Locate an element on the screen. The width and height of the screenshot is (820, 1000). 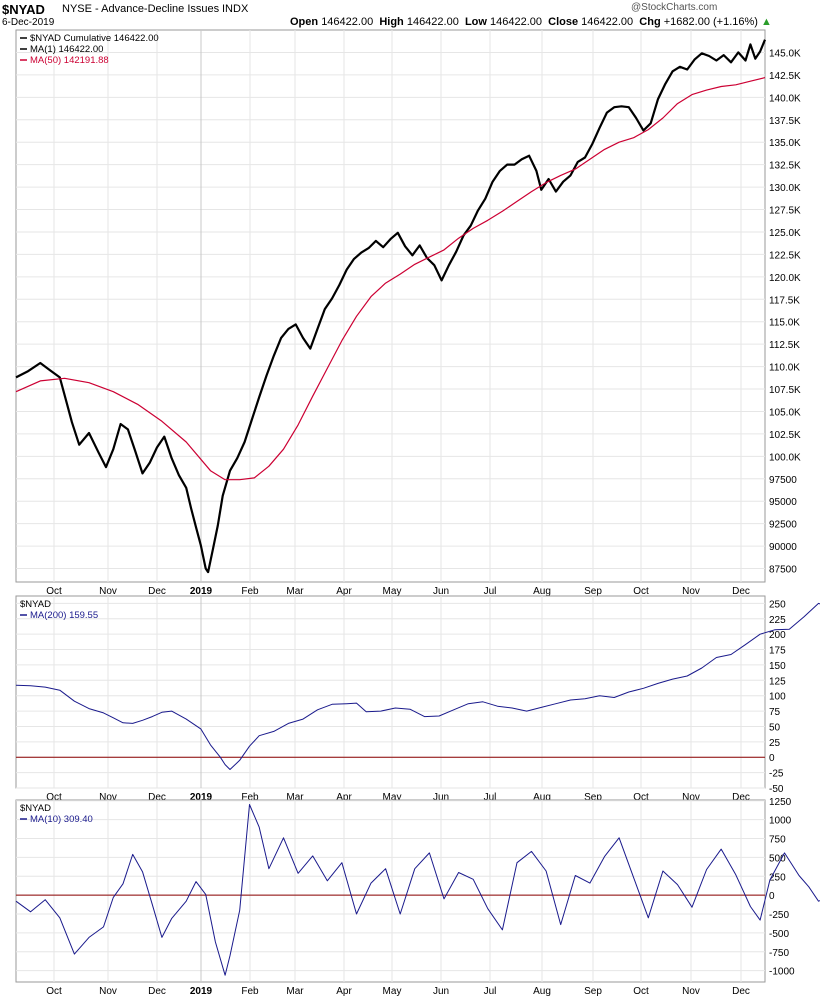
y-tick-label-2-9: 1250 is located at coordinates (780, 802).